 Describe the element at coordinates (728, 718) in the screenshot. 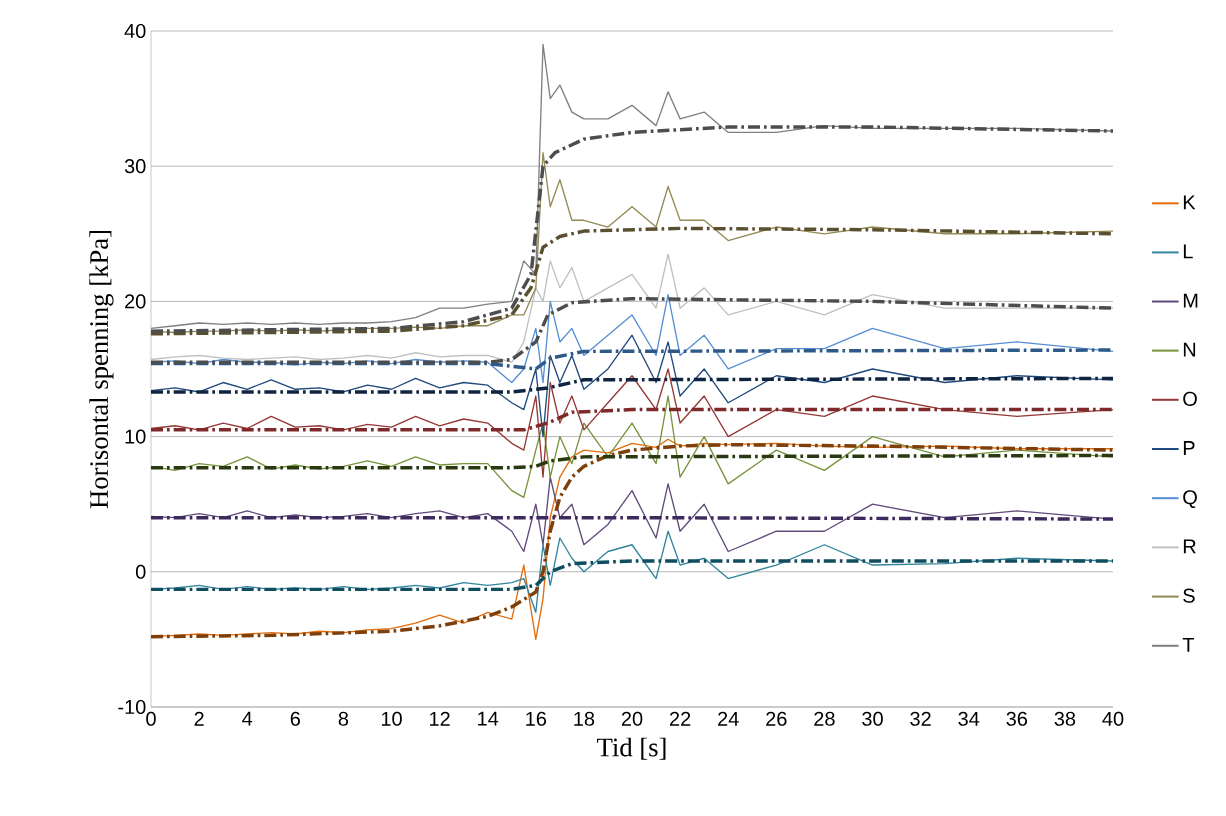

I see `x-tick-label: 24` at that location.